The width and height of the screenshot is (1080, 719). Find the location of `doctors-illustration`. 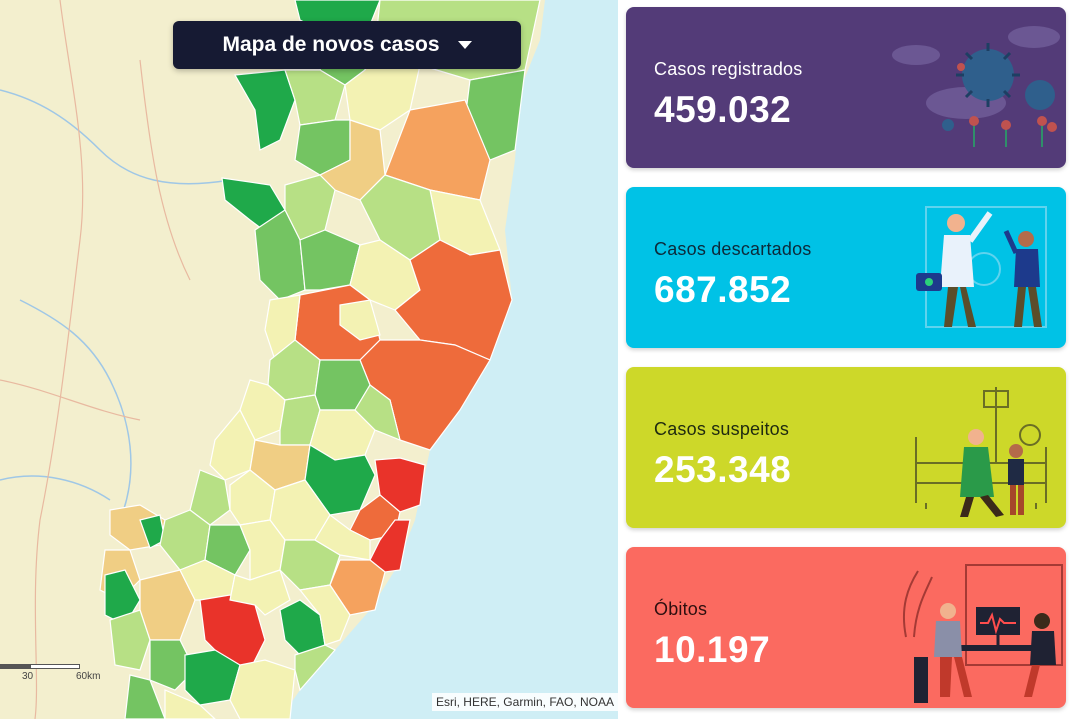

doctors-illustration is located at coordinates (981, 267).